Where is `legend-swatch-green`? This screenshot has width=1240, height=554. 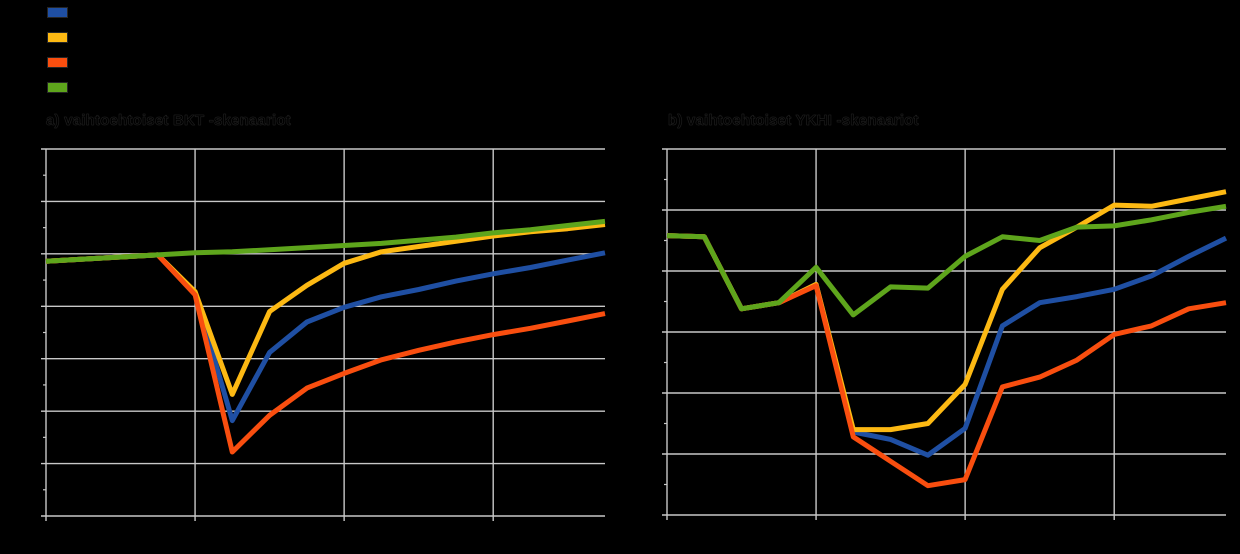 legend-swatch-green is located at coordinates (57, 87).